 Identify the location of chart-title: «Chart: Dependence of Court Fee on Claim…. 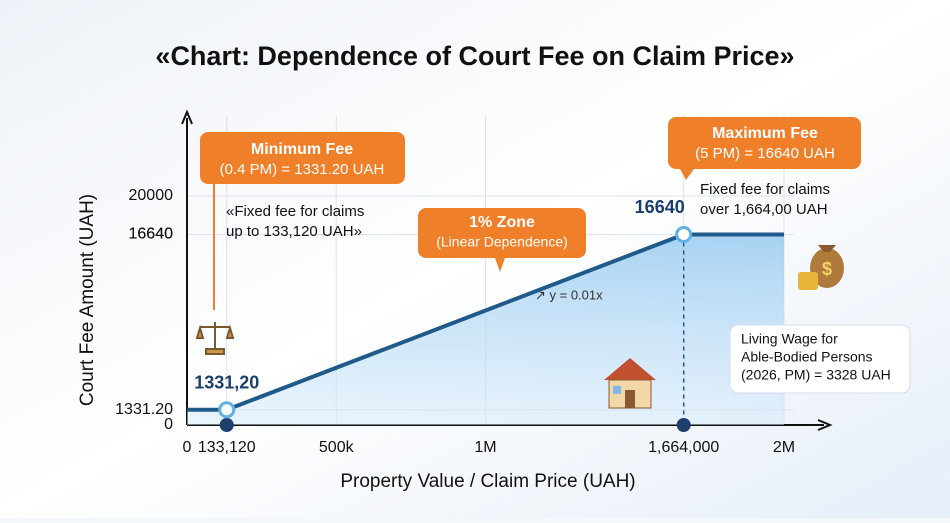
(474, 56).